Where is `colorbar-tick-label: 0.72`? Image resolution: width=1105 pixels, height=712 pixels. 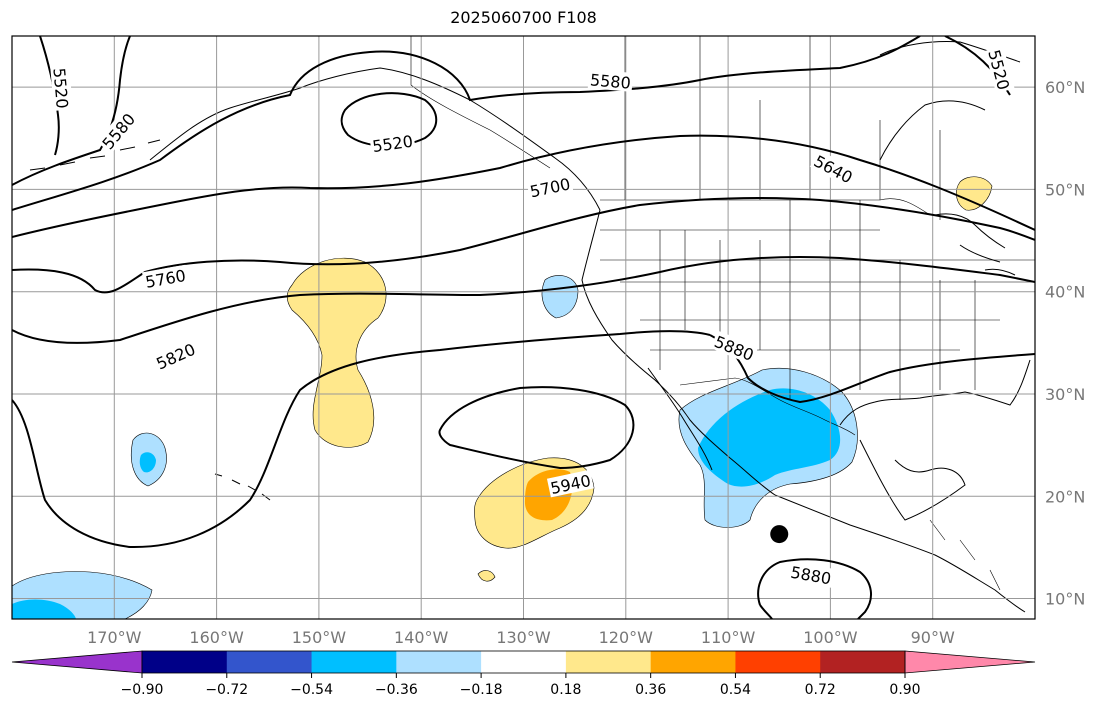
colorbar-tick-label: 0.72 is located at coordinates (820, 690).